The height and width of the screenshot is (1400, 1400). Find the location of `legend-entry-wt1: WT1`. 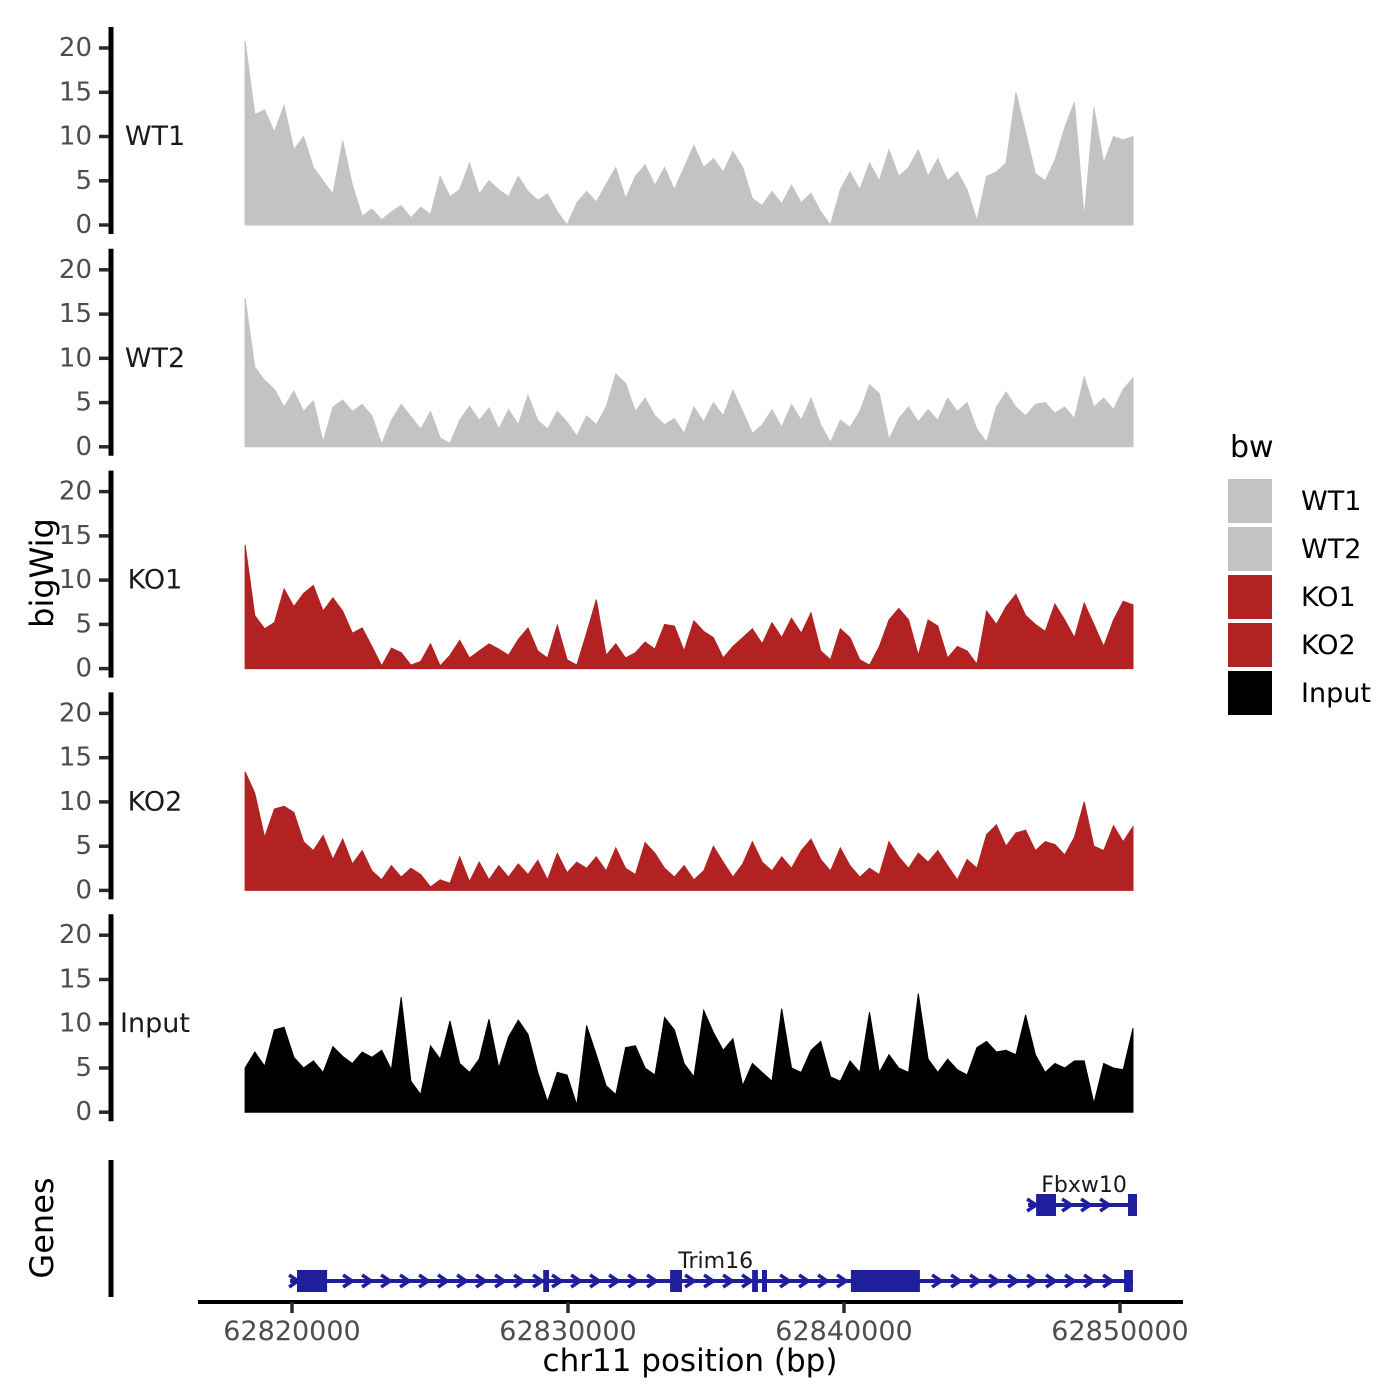

legend-entry-wt1: WT1 is located at coordinates (1299, 501).